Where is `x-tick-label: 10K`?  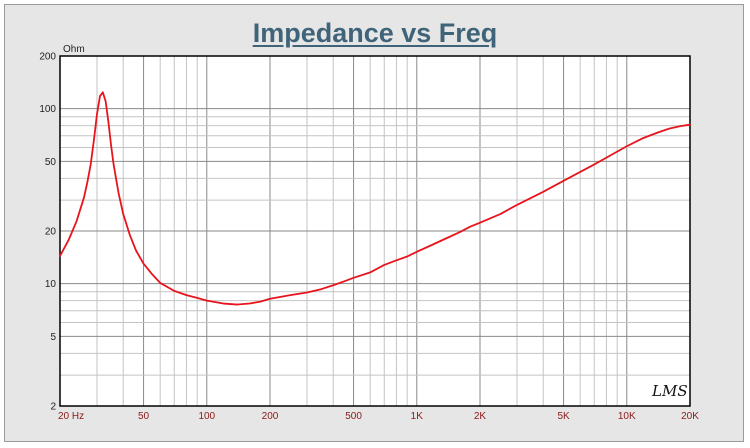 x-tick-label: 10K is located at coordinates (627, 416).